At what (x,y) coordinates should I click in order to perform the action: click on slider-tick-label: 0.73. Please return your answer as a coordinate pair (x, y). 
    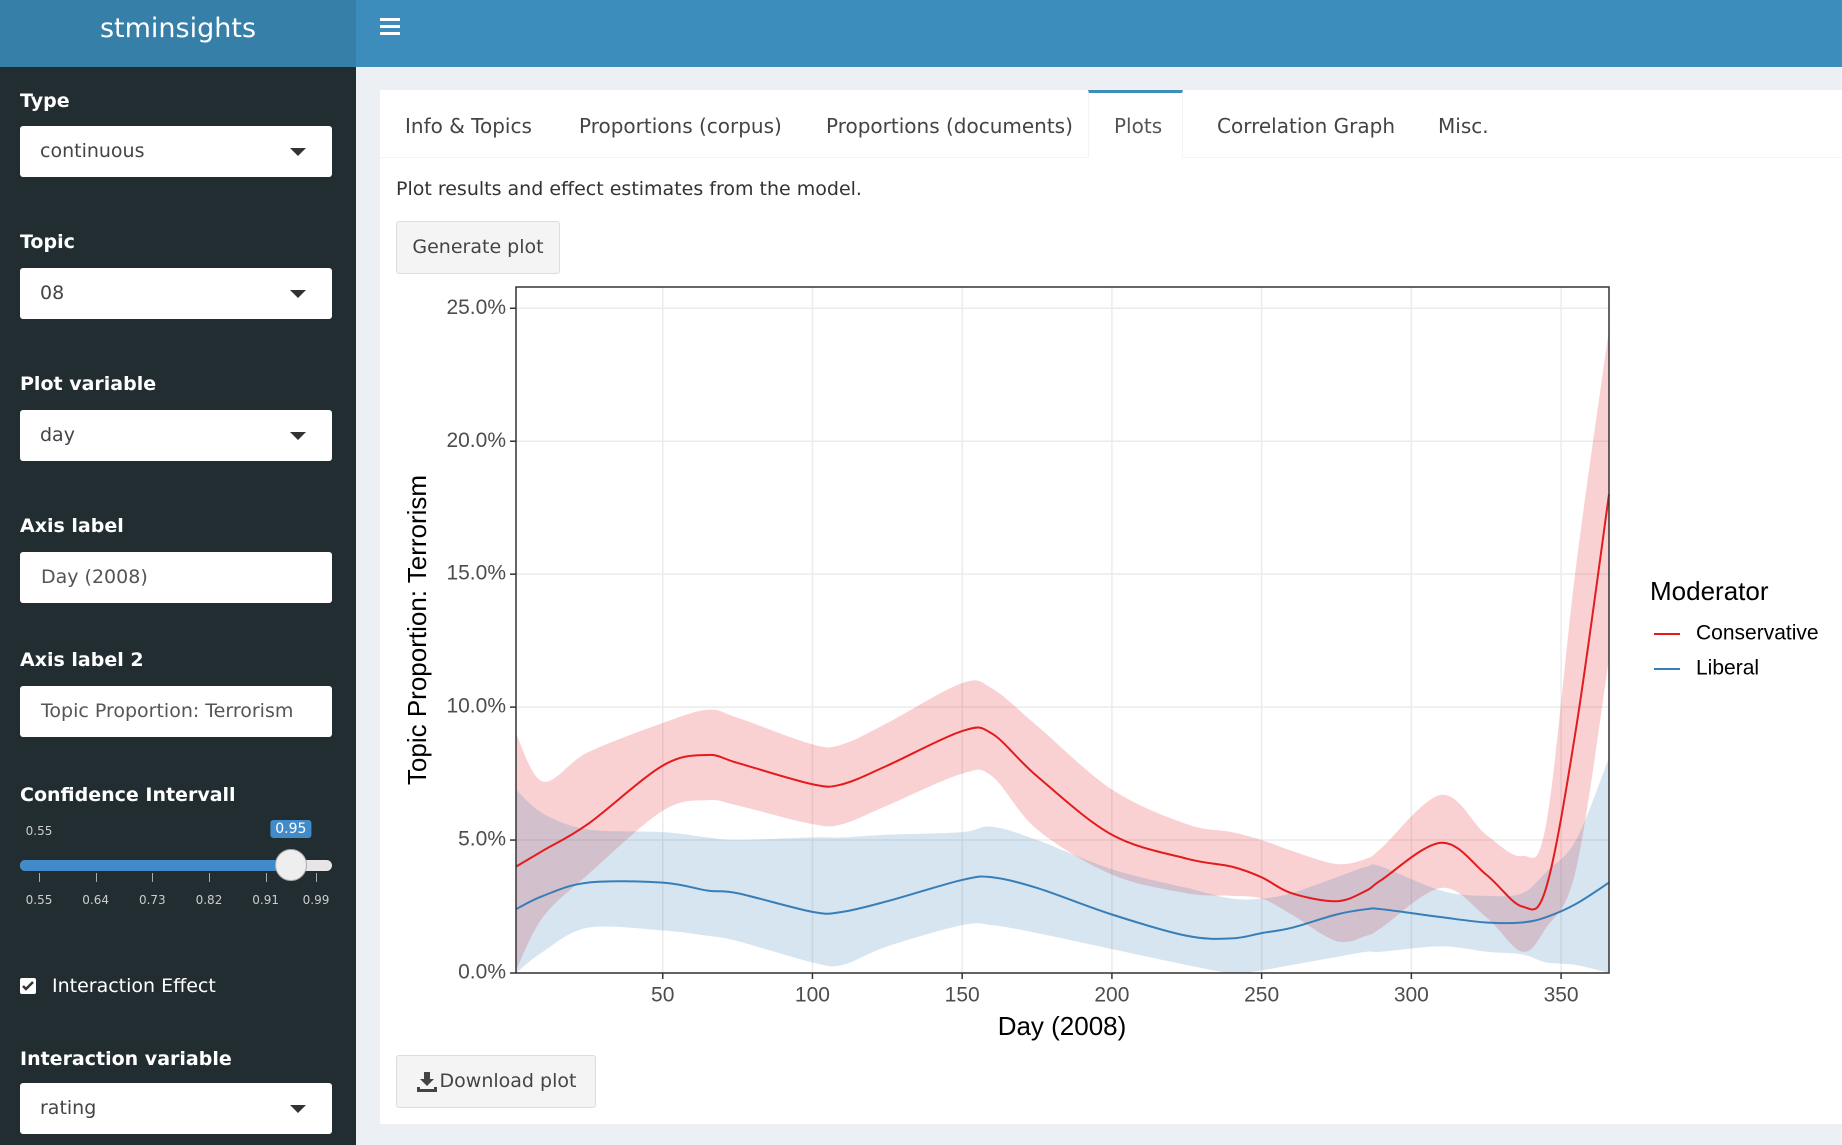
    Looking at the image, I should click on (152, 900).